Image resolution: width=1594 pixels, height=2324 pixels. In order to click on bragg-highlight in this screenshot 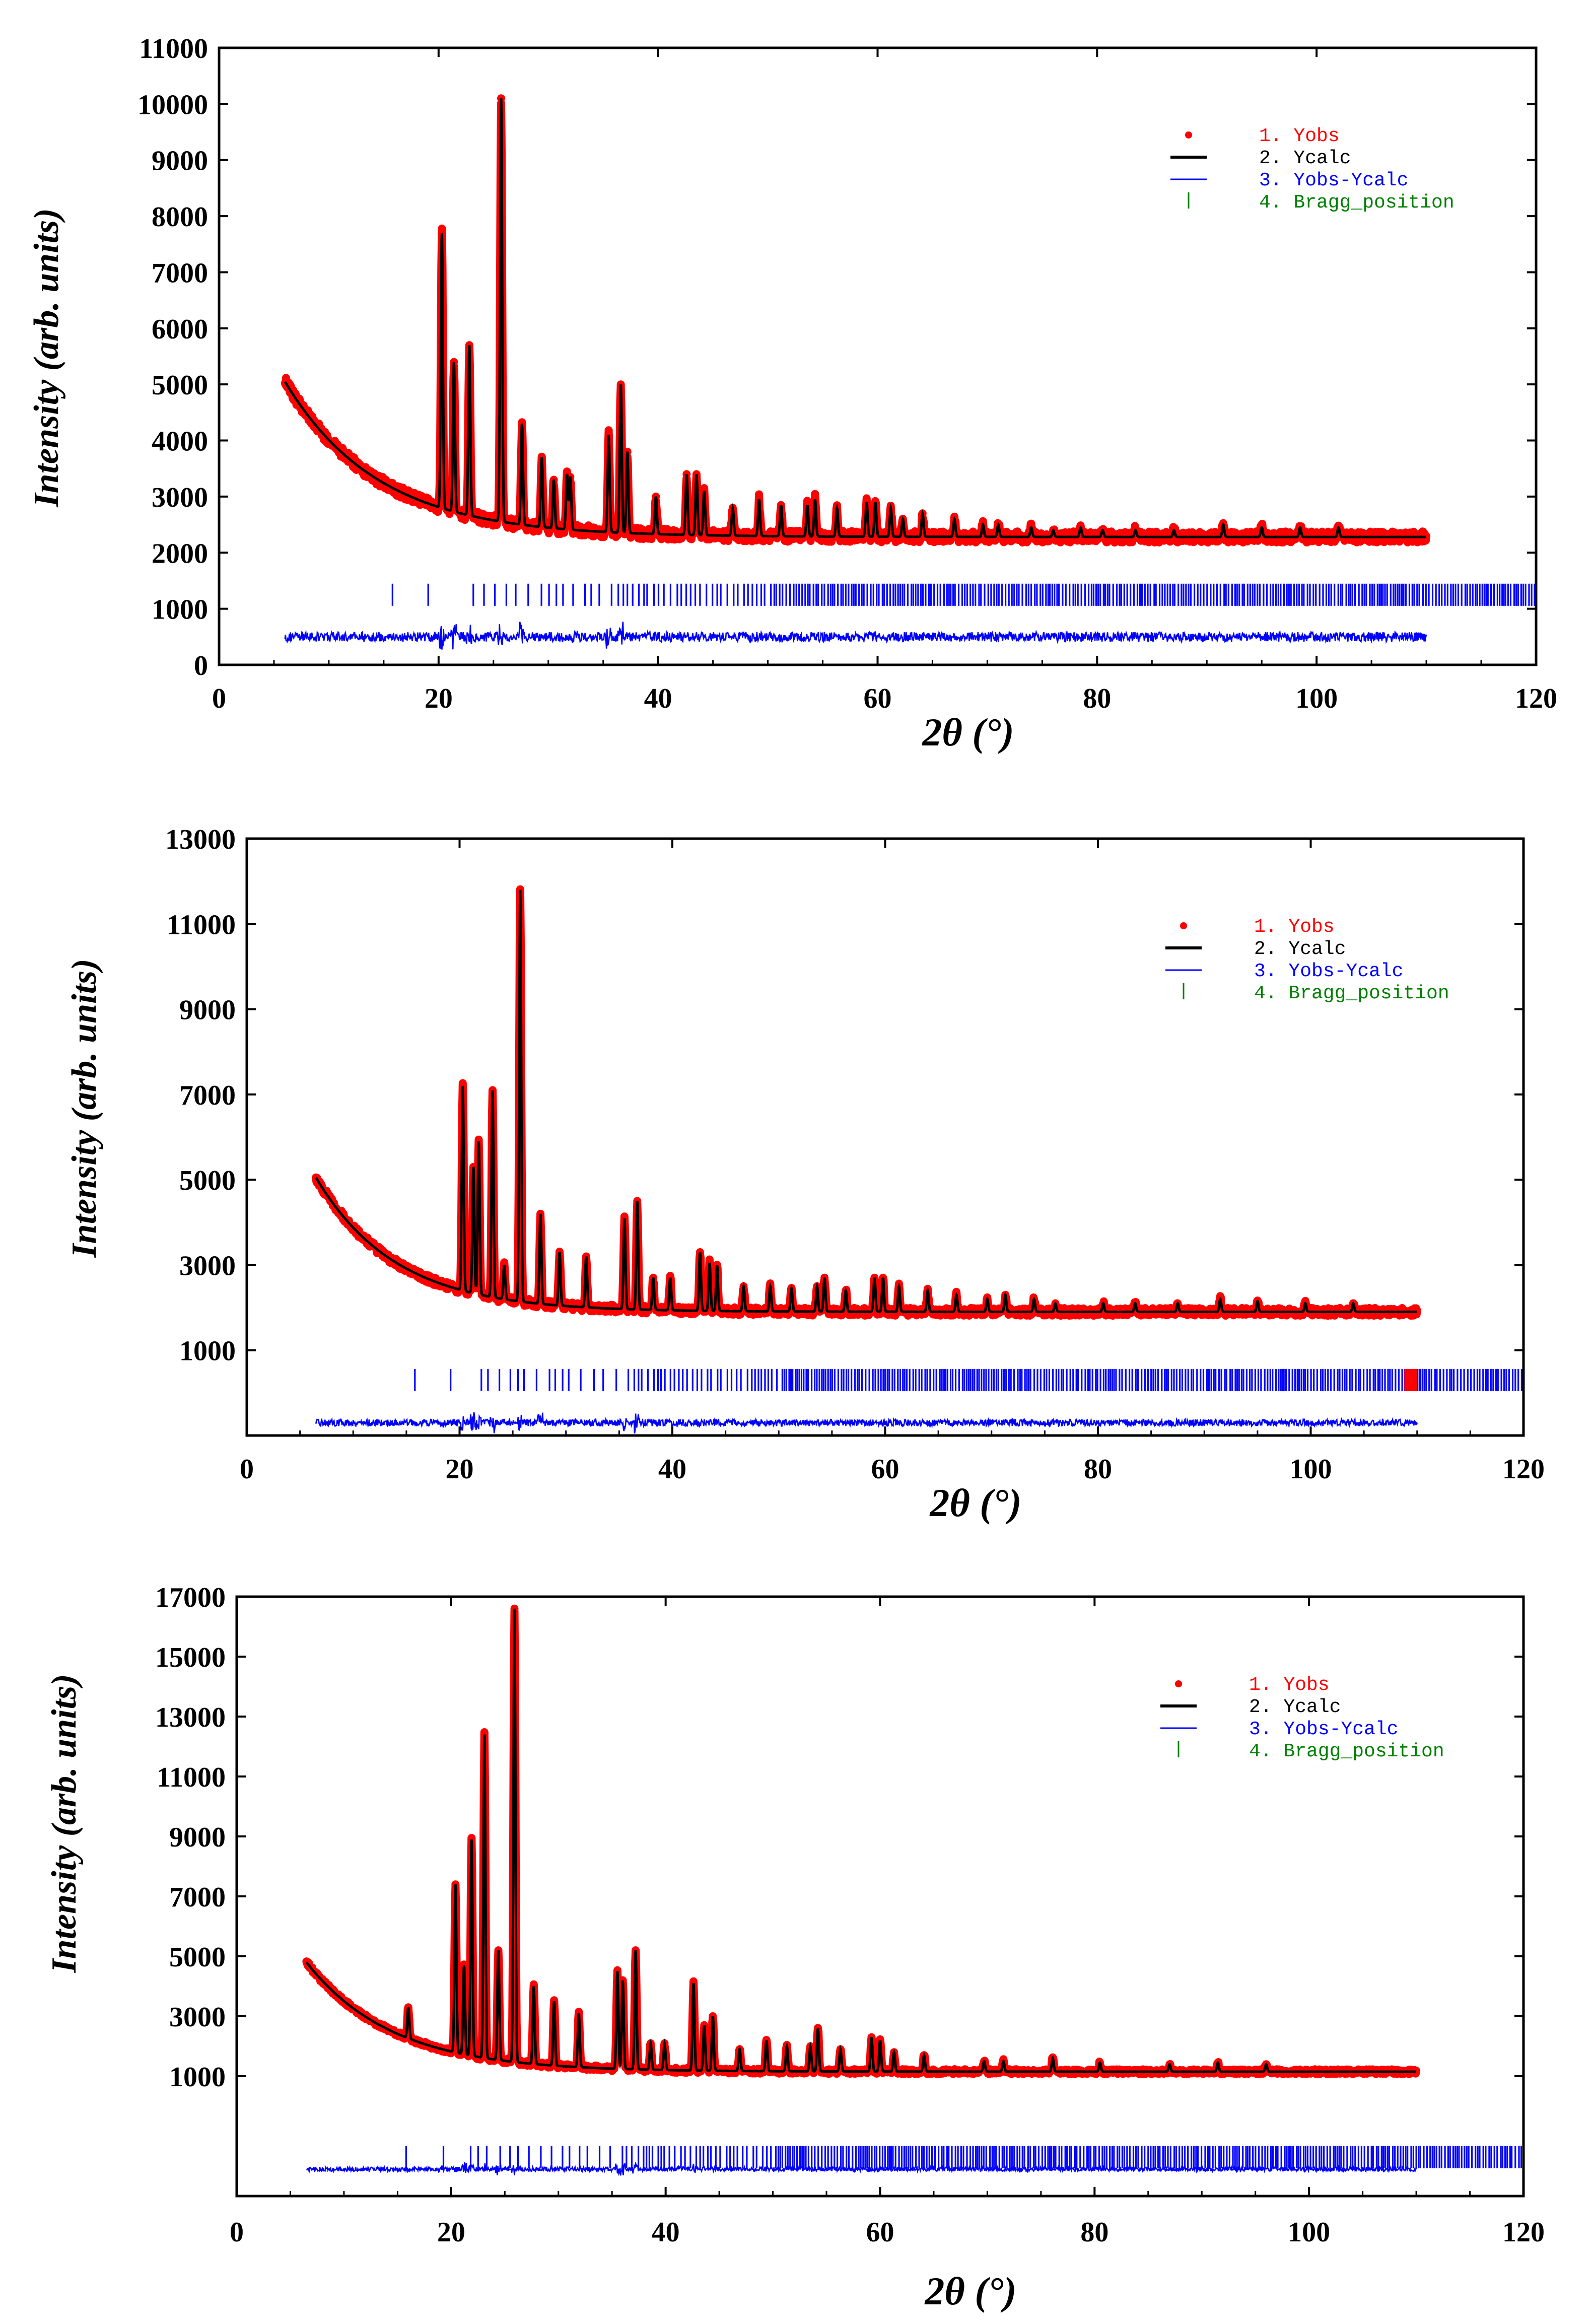, I will do `click(1410, 1380)`.